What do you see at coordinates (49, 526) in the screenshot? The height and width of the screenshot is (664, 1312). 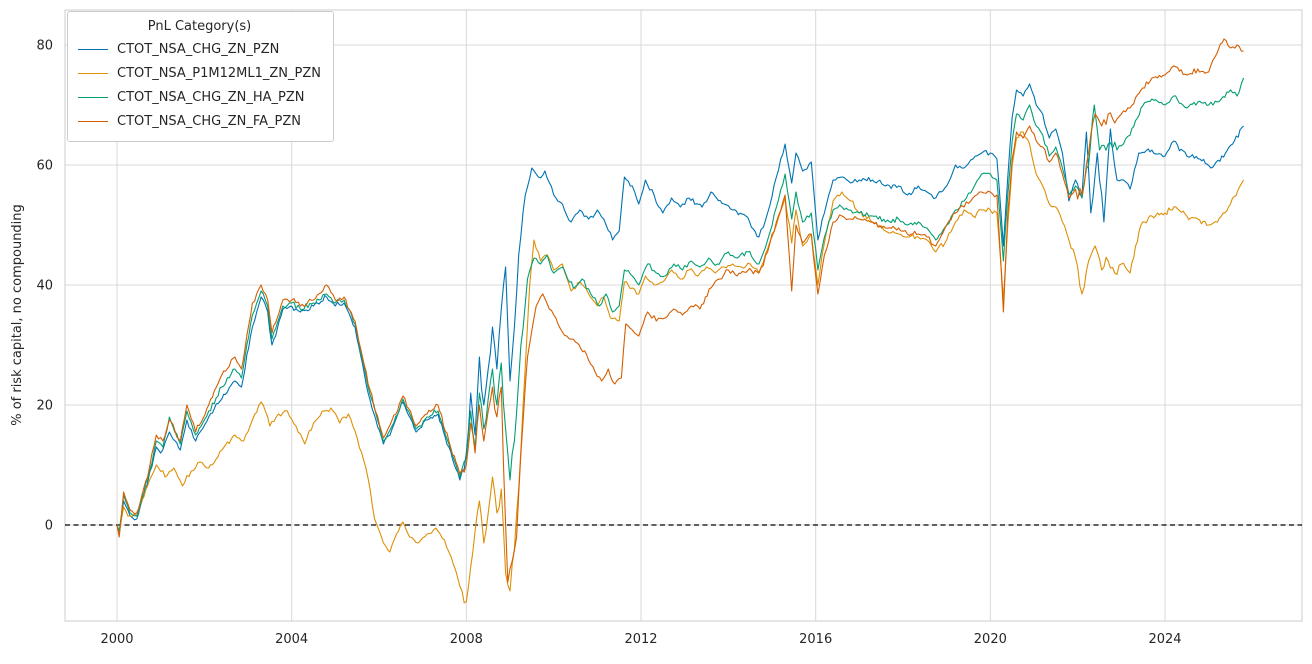 I see `y-tick-label: 0` at bounding box center [49, 526].